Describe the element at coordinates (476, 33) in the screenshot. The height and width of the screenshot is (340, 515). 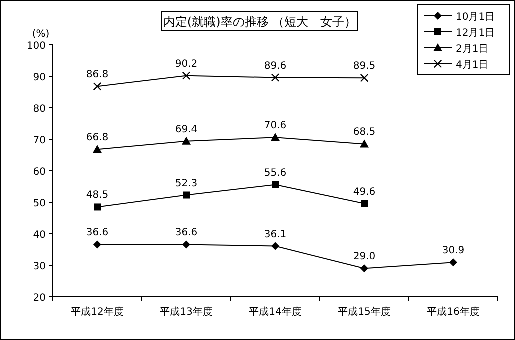
I see `legend-label: 12月1日` at that location.